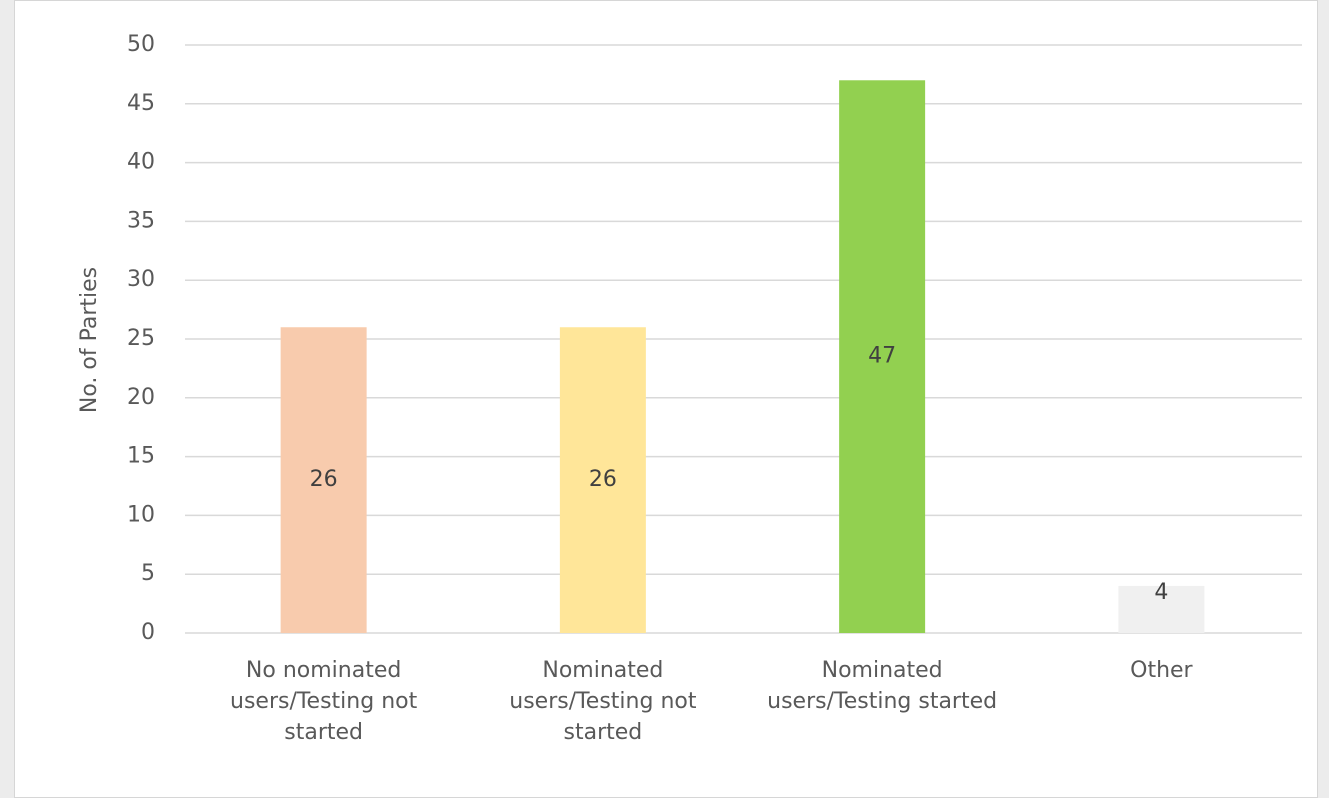  I want to click on x-tick-label: Nominated users/Testing started, so click(882, 686).